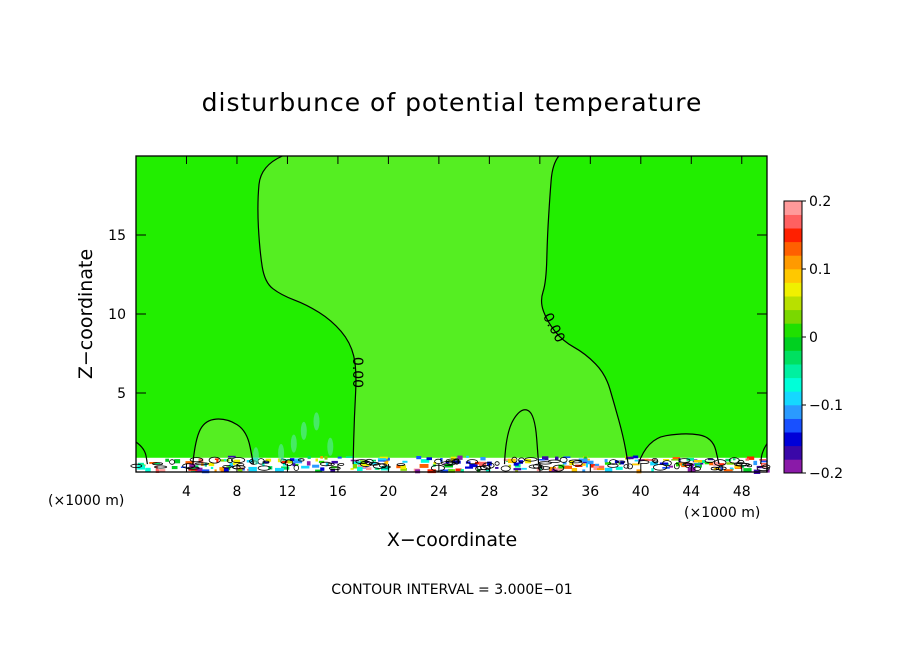  What do you see at coordinates (826, 474) in the screenshot?
I see `colorbar-tick-label: −0.2` at bounding box center [826, 474].